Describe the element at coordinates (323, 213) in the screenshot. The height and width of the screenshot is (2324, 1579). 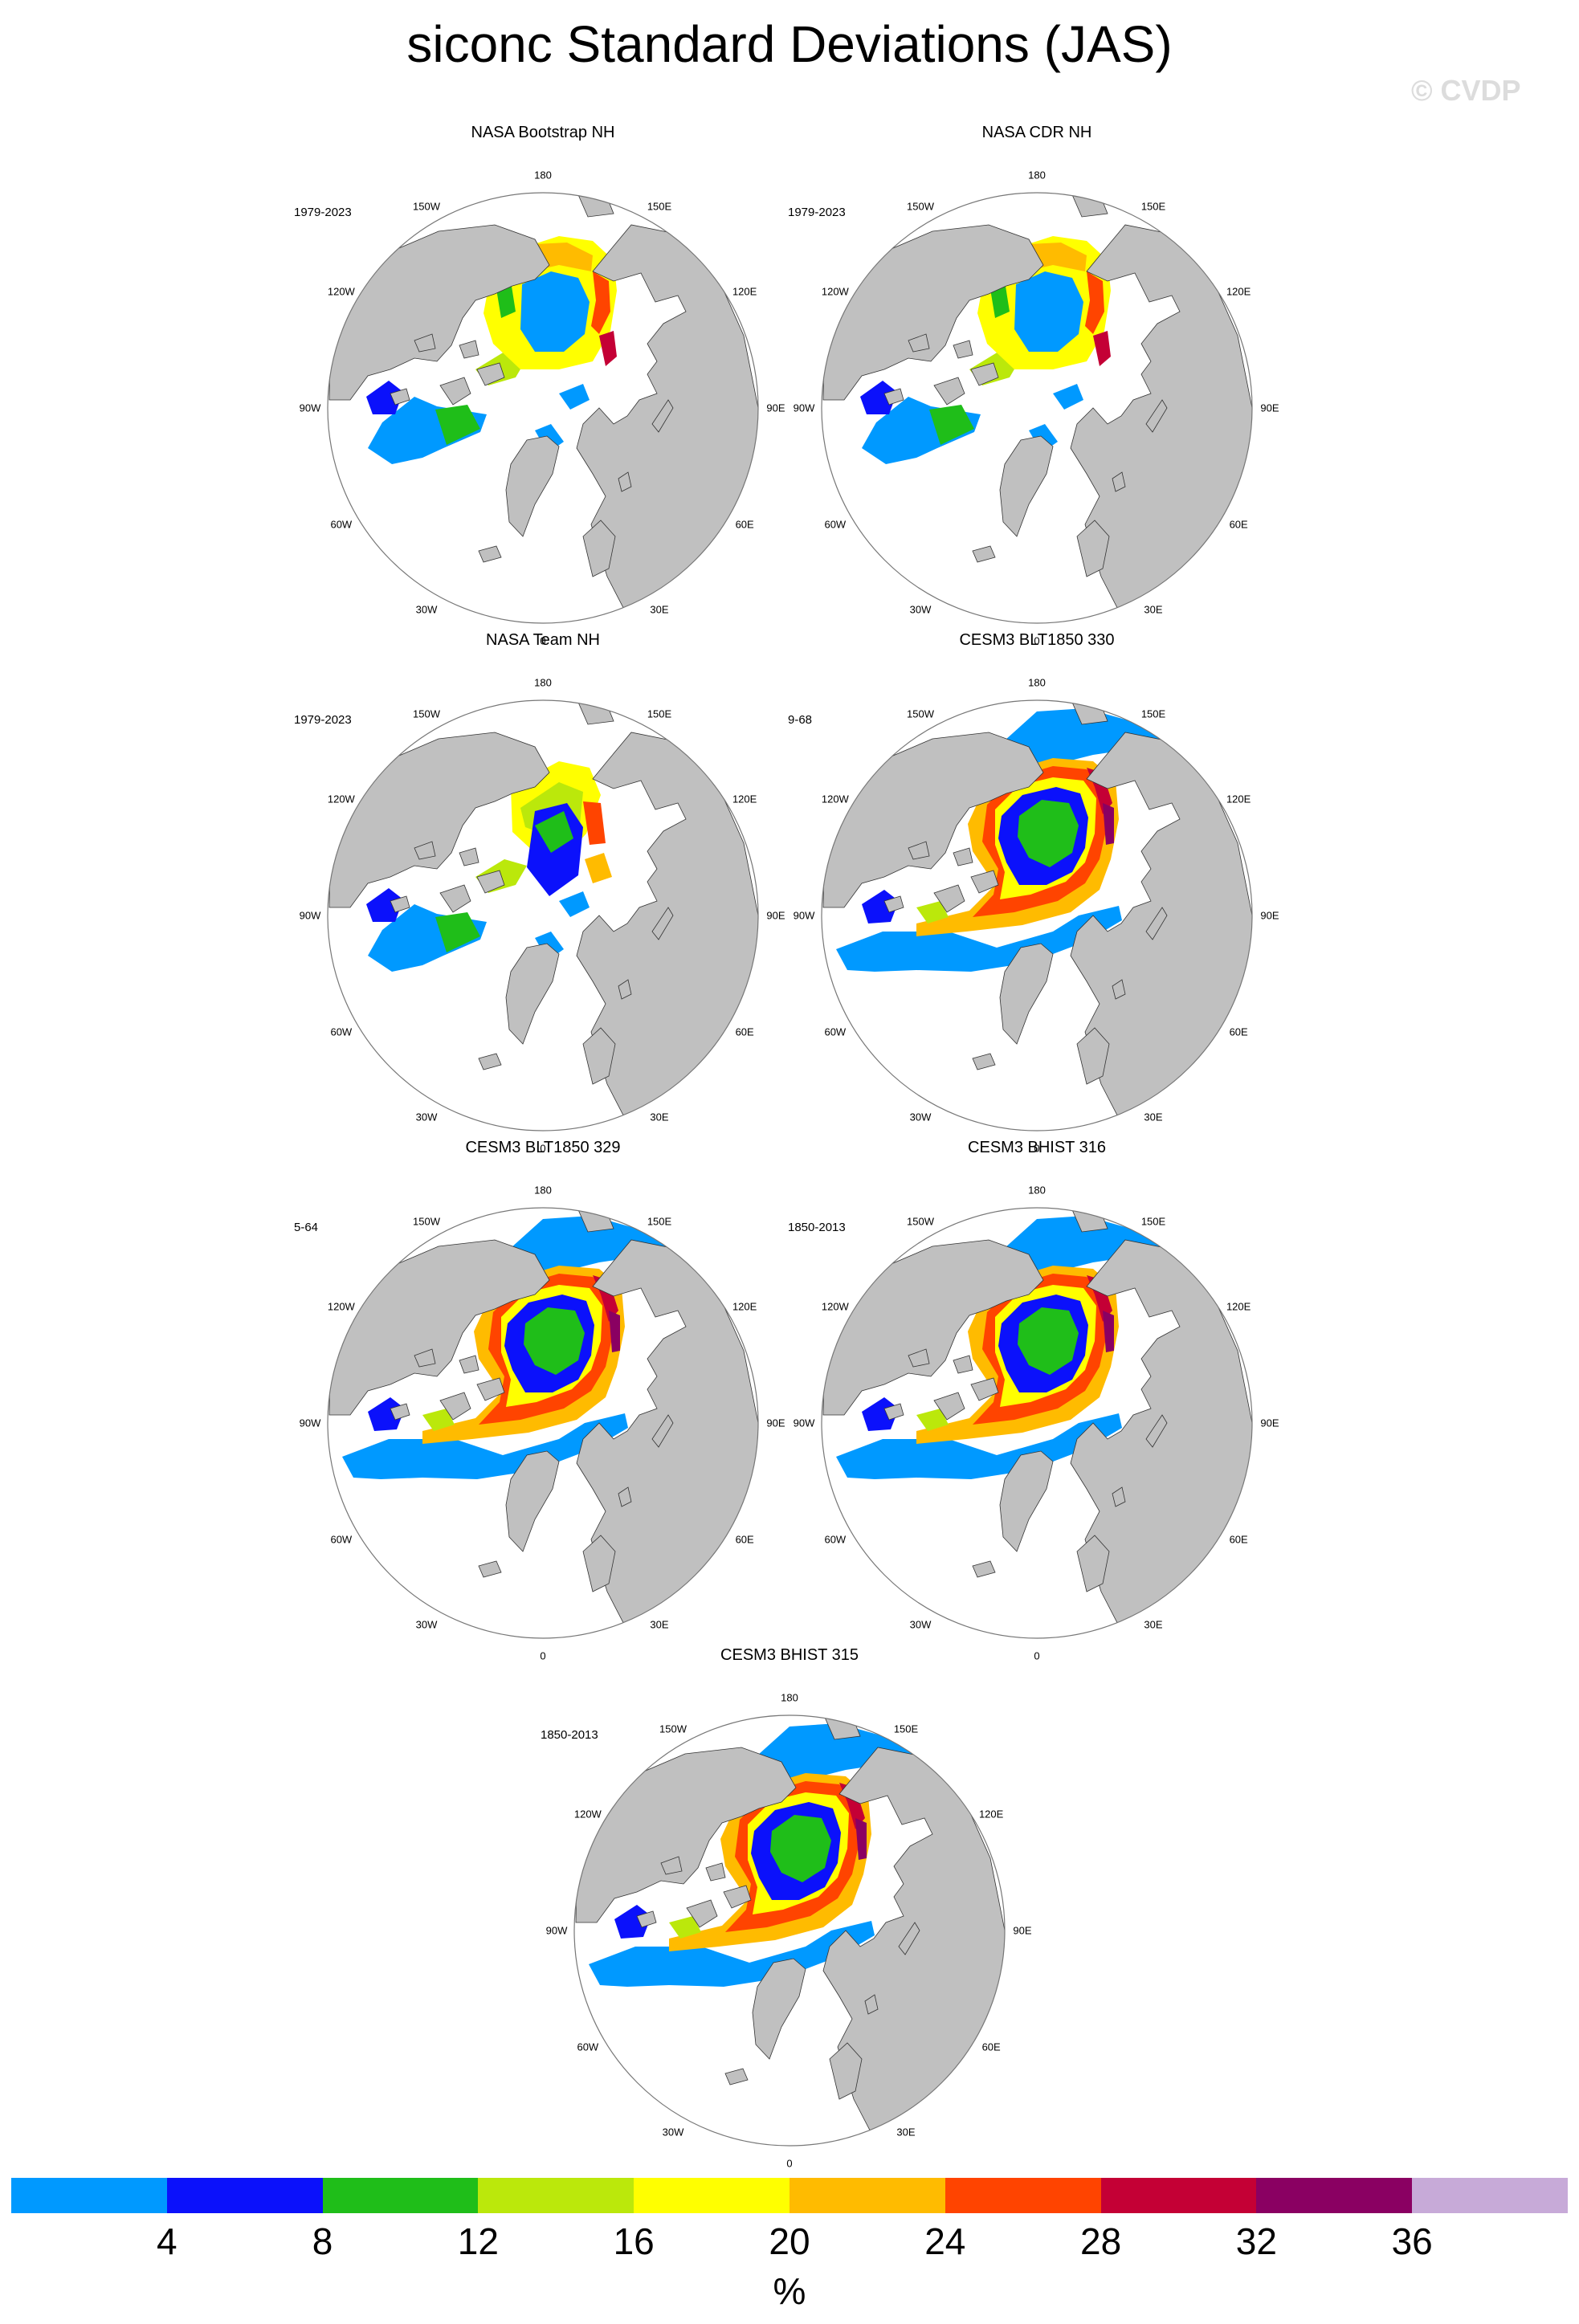
I see `panel-period: 1979-2023` at that location.